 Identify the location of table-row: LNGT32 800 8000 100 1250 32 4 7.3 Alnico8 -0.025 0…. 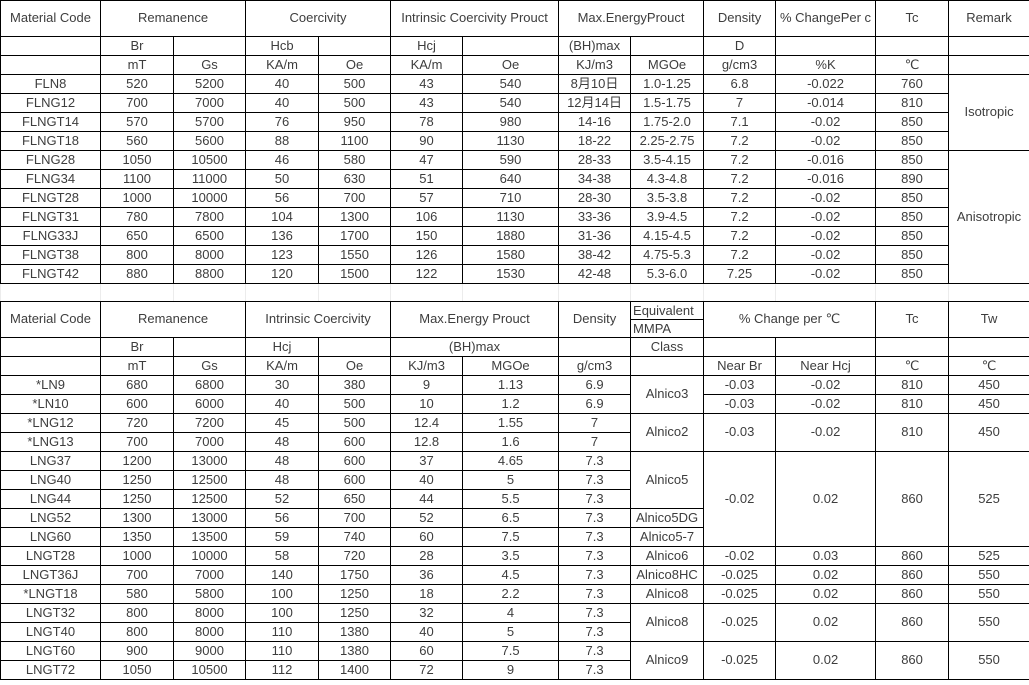
(514, 622).